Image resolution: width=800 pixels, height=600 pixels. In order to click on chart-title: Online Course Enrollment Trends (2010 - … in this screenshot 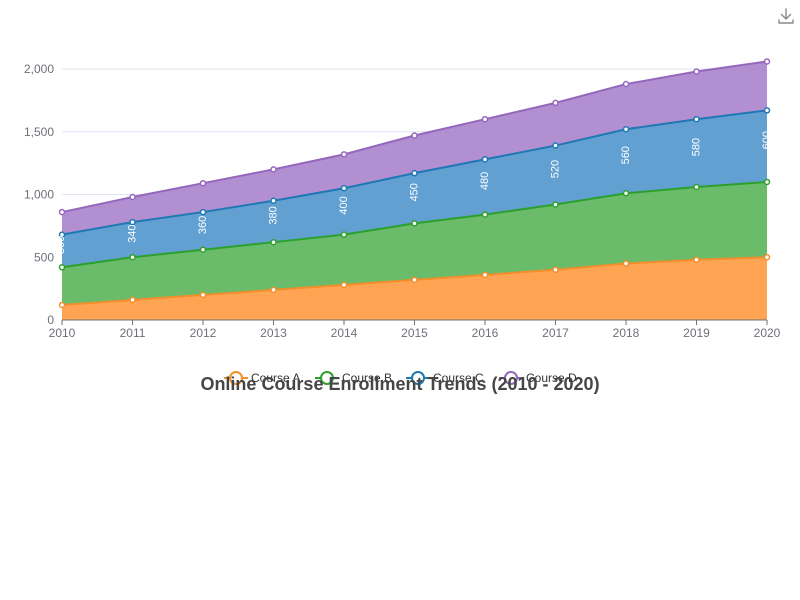, I will do `click(399, 384)`.